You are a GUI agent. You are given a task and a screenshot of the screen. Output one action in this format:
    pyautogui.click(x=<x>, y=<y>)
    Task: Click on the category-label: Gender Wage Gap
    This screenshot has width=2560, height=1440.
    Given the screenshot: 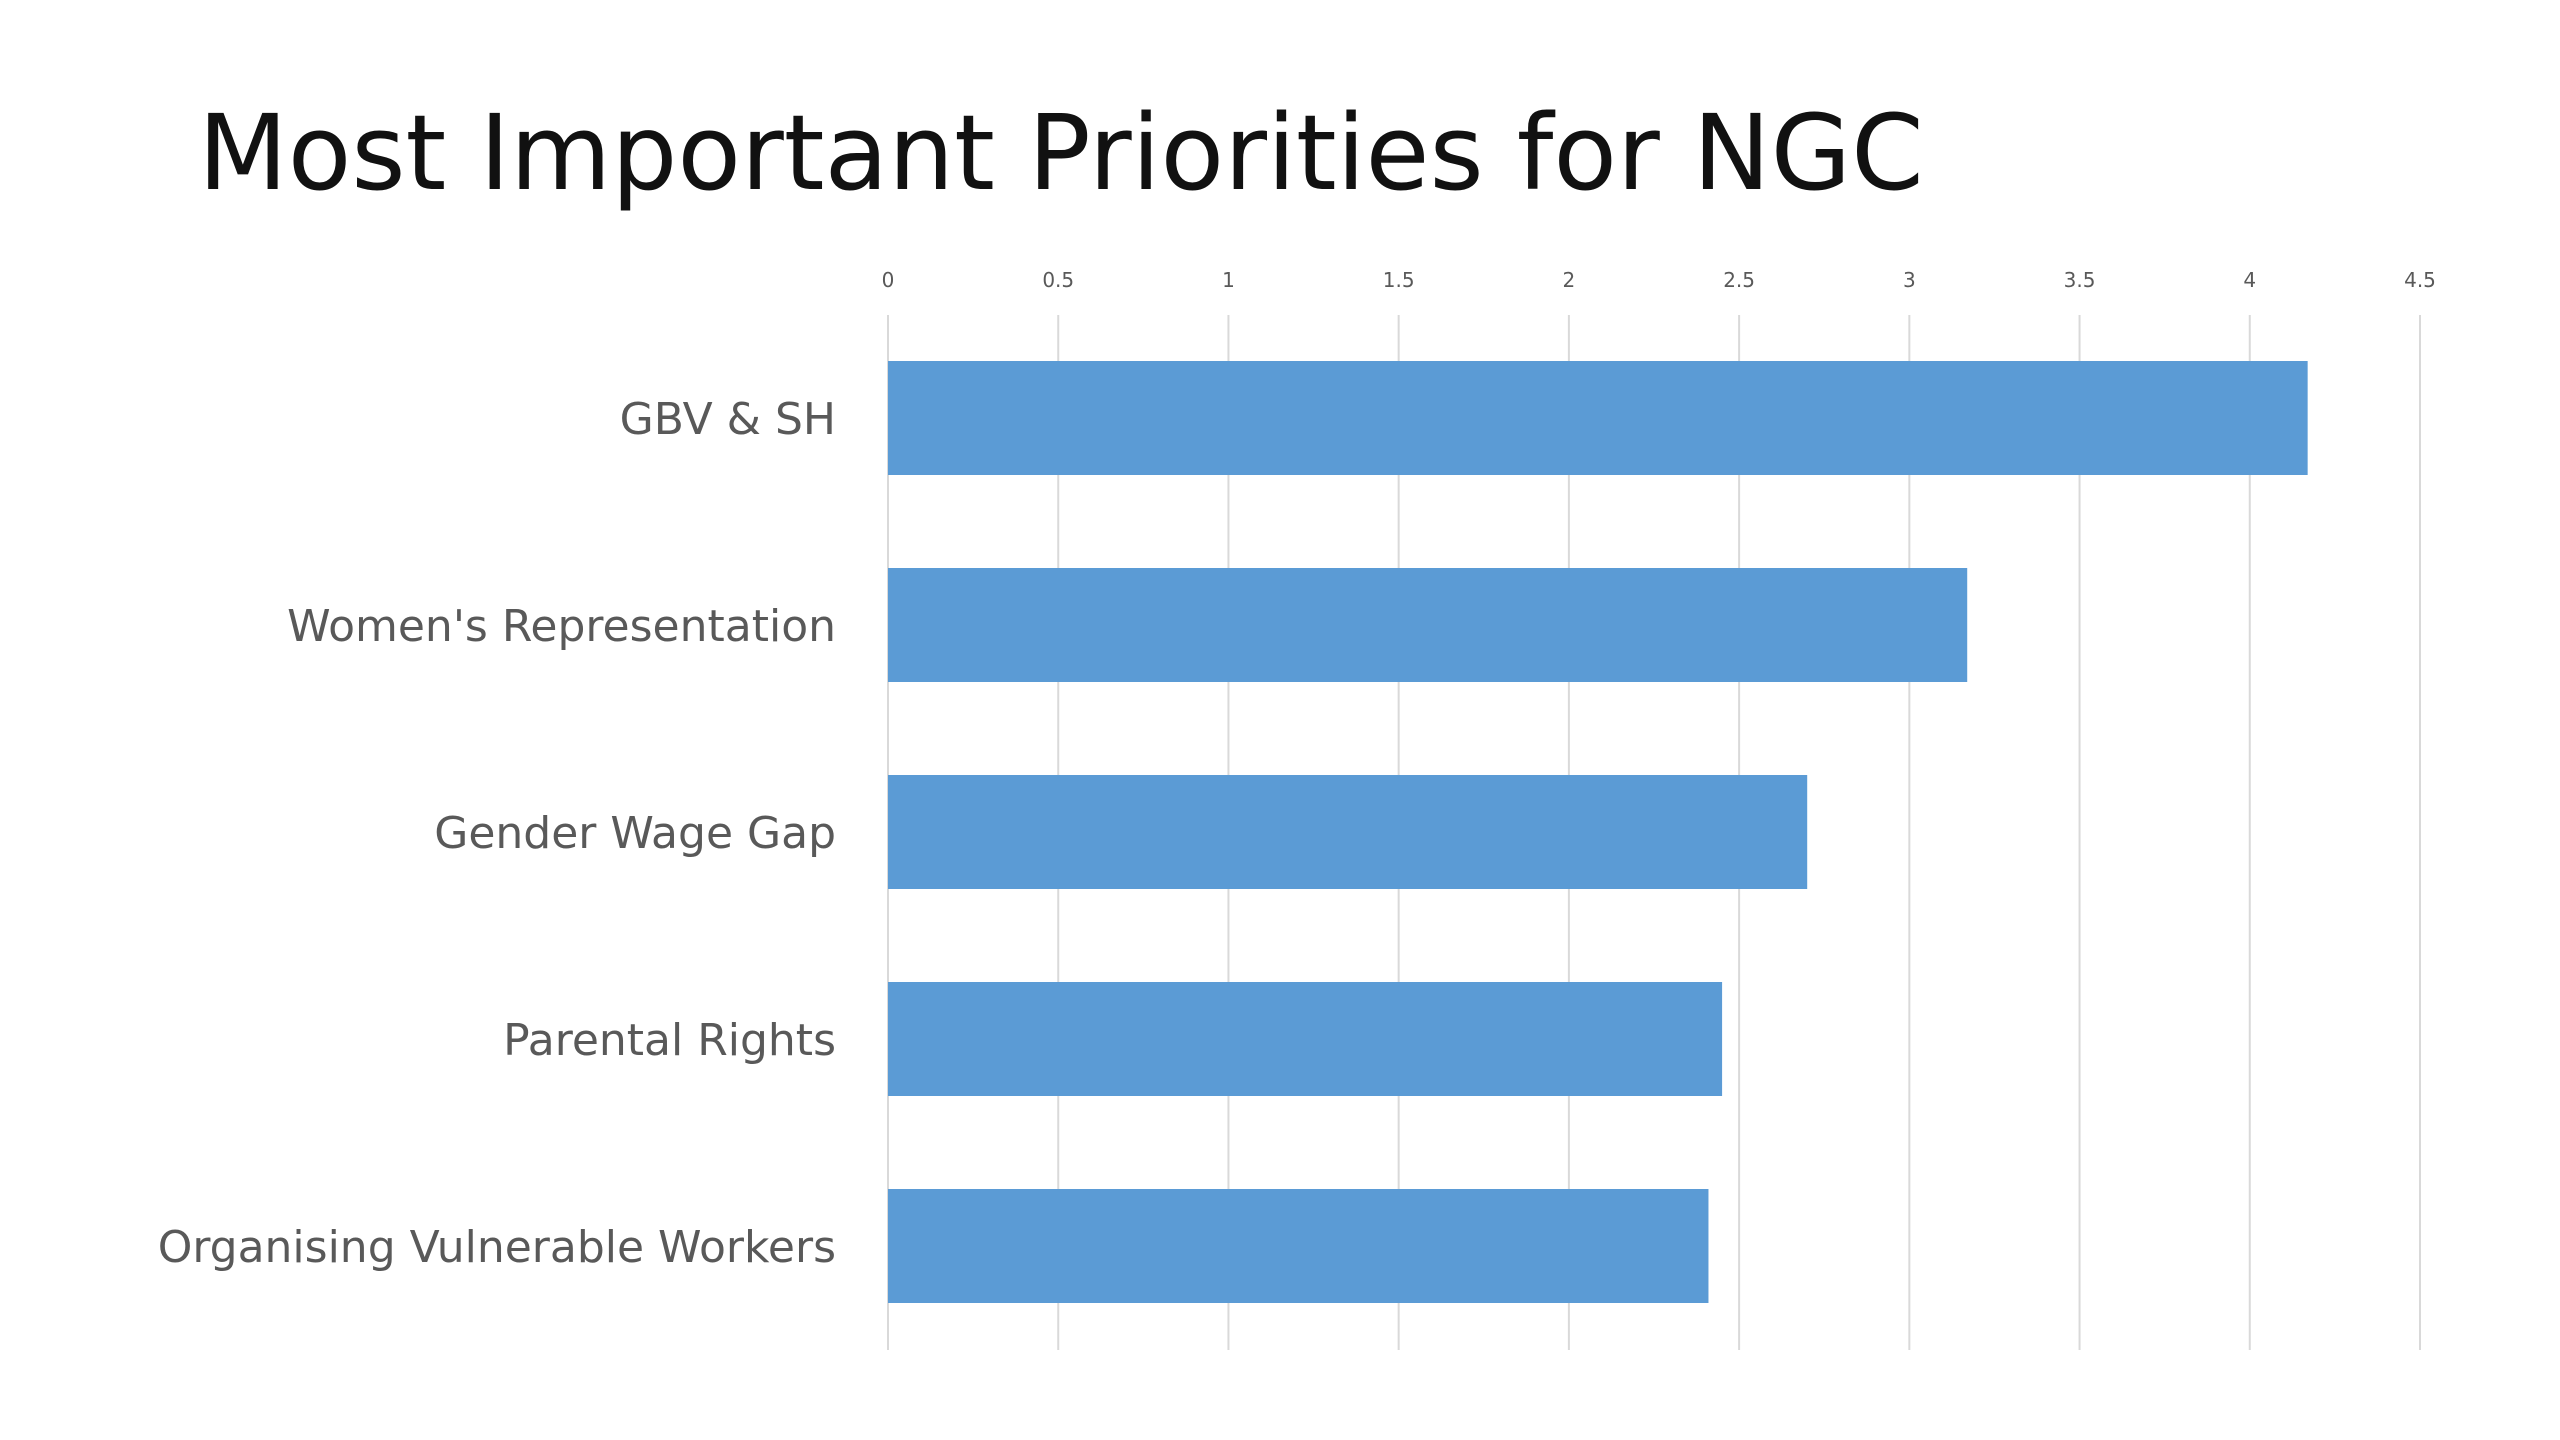 What is the action you would take?
    pyautogui.click(x=635, y=833)
    